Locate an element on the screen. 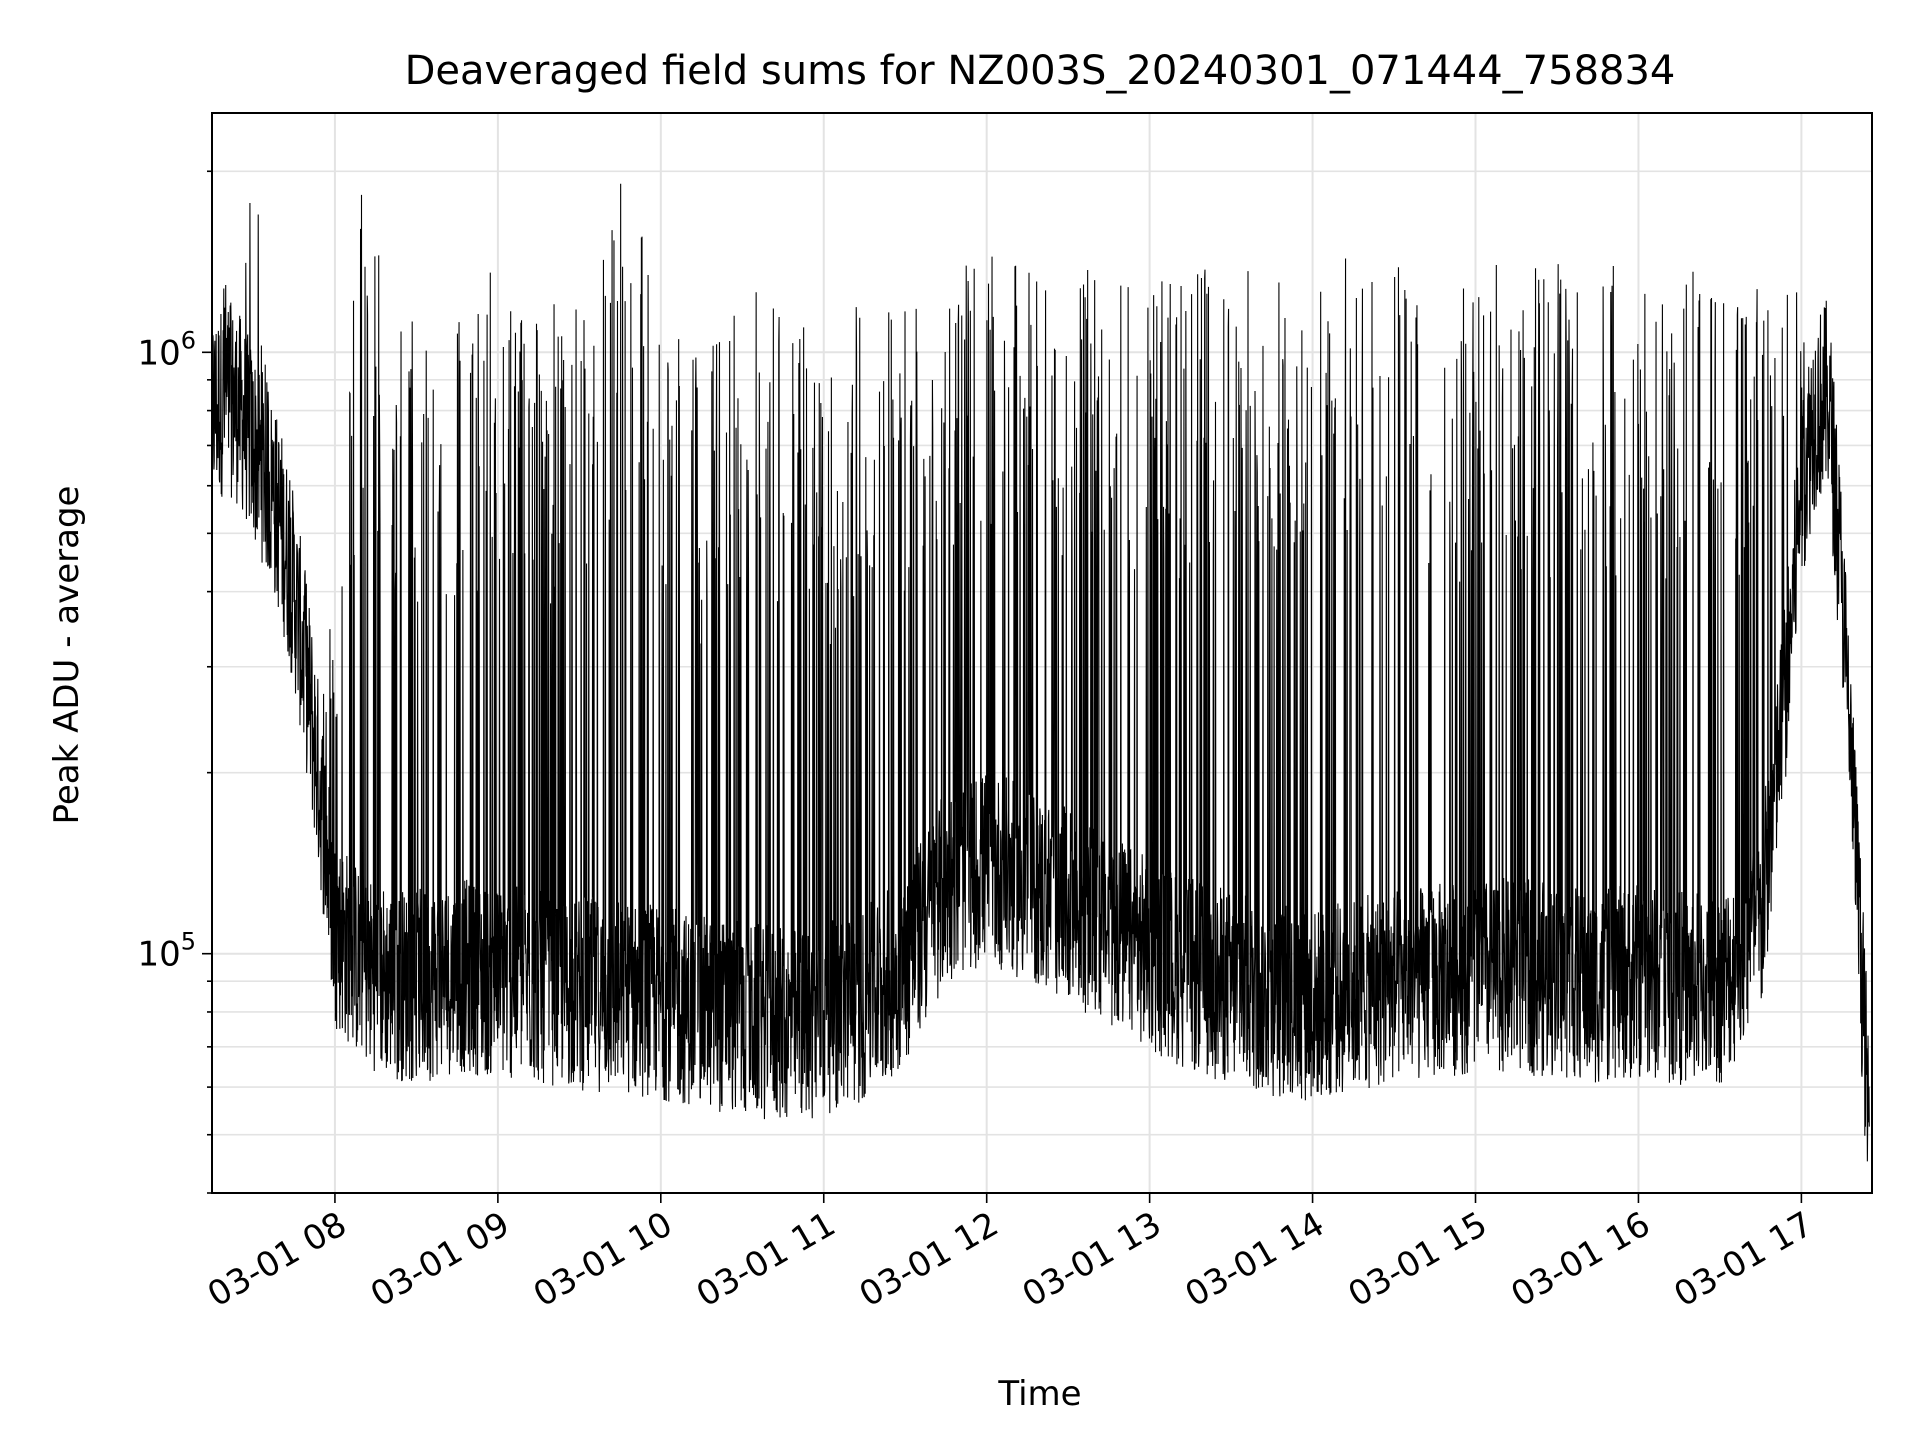  y-tick-label: 10⁶ is located at coordinates (166, 349).